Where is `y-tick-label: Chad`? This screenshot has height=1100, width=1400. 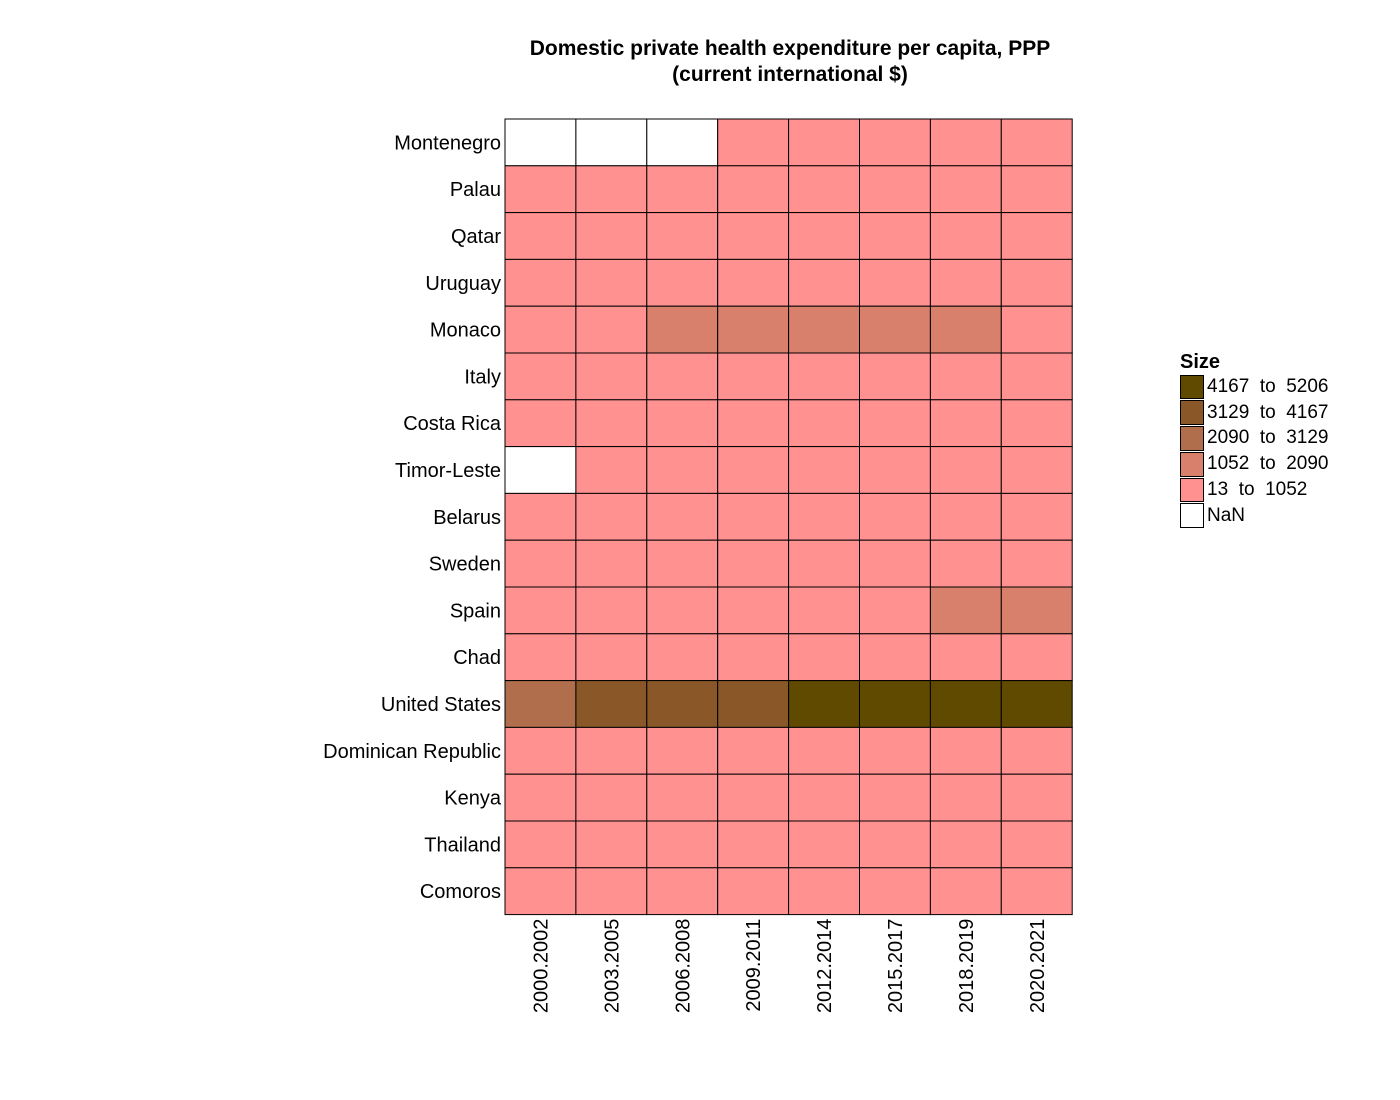 y-tick-label: Chad is located at coordinates (477, 658).